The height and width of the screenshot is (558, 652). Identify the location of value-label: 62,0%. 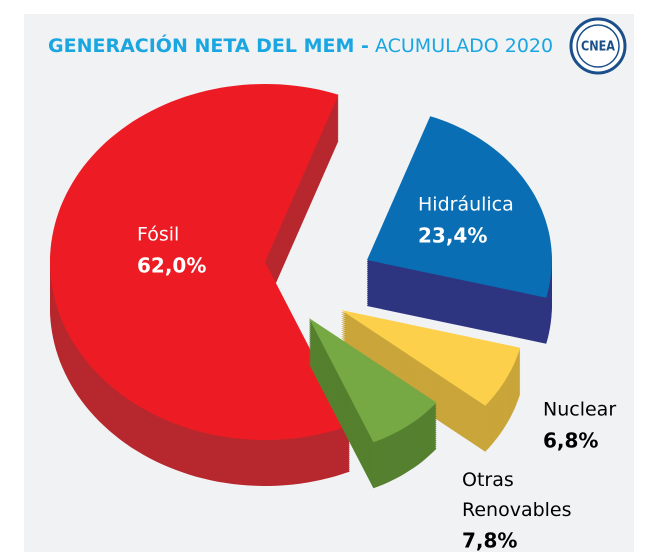
(171, 266).